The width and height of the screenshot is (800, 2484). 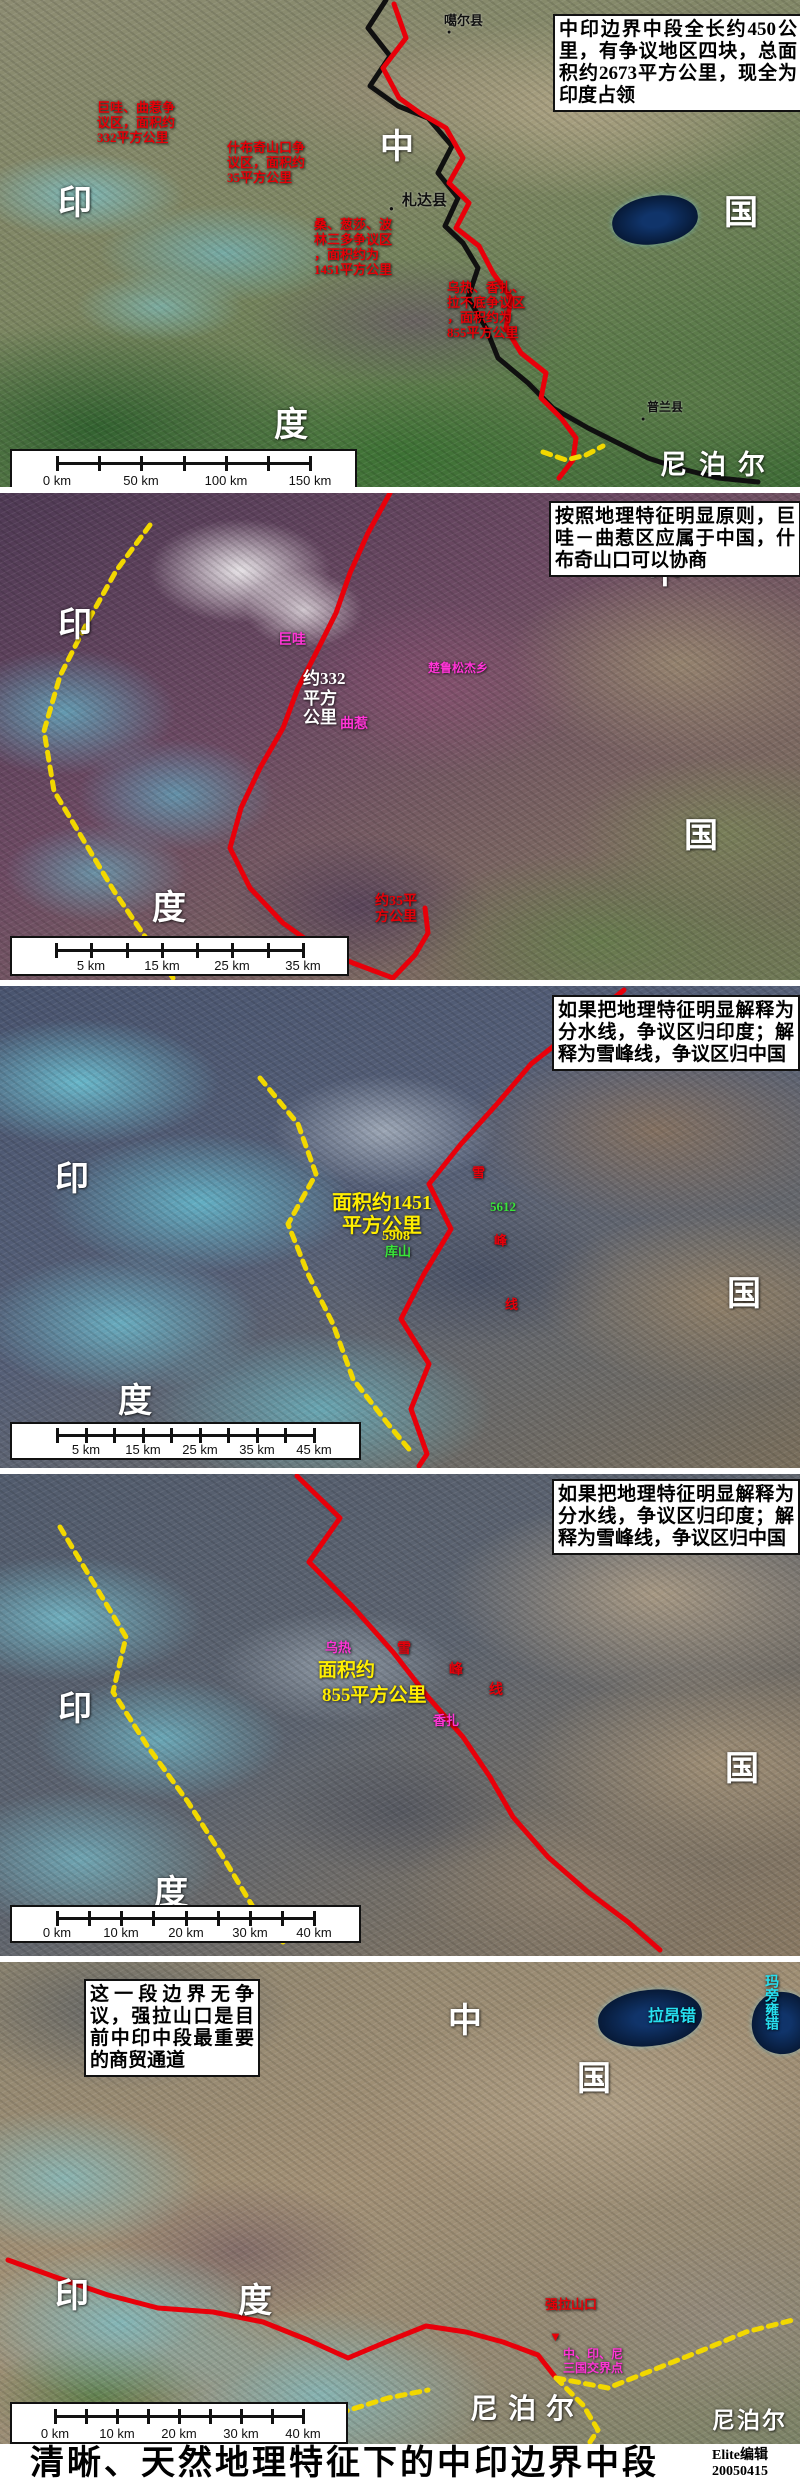 I want to click on scale-label: 50 km, so click(x=141, y=480).